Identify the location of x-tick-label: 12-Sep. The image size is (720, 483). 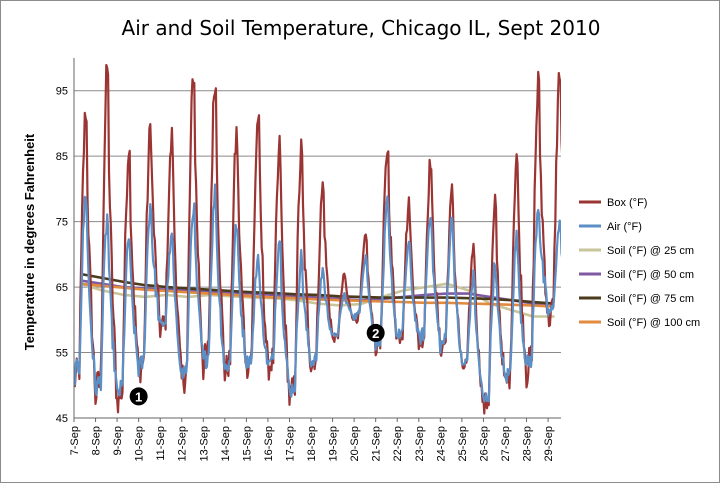
(183, 443).